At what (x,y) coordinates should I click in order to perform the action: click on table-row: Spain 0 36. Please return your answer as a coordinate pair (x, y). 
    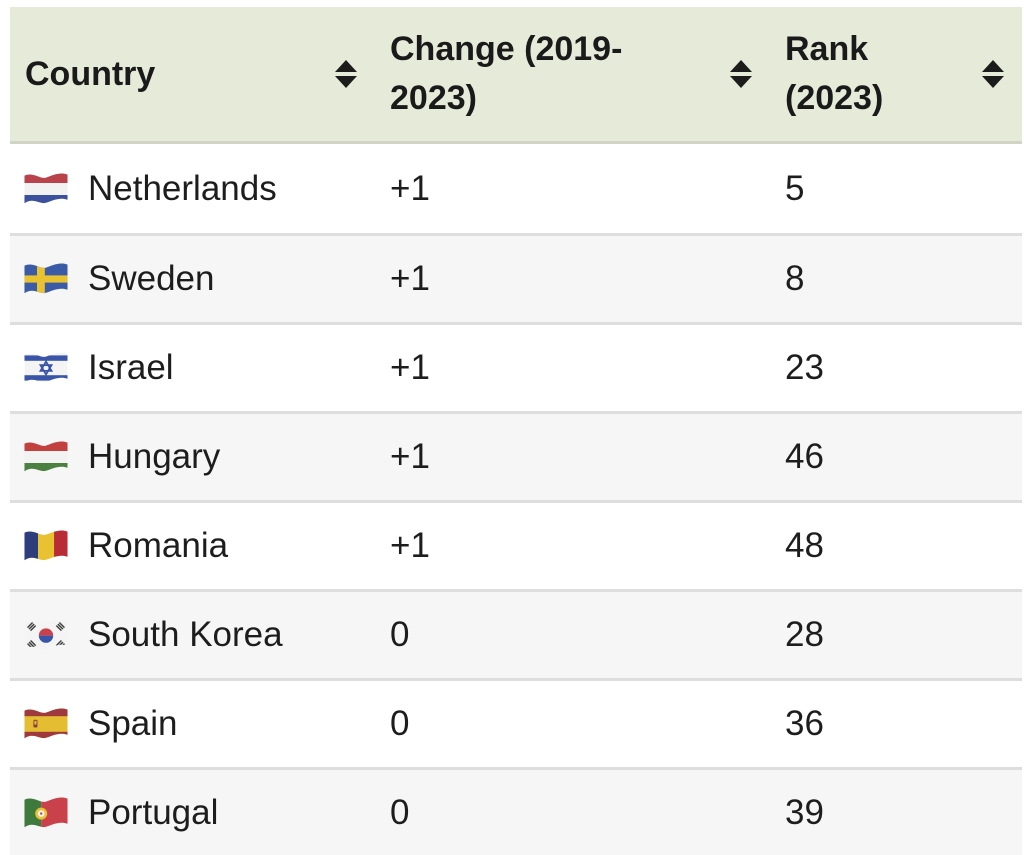
    Looking at the image, I should click on (516, 722).